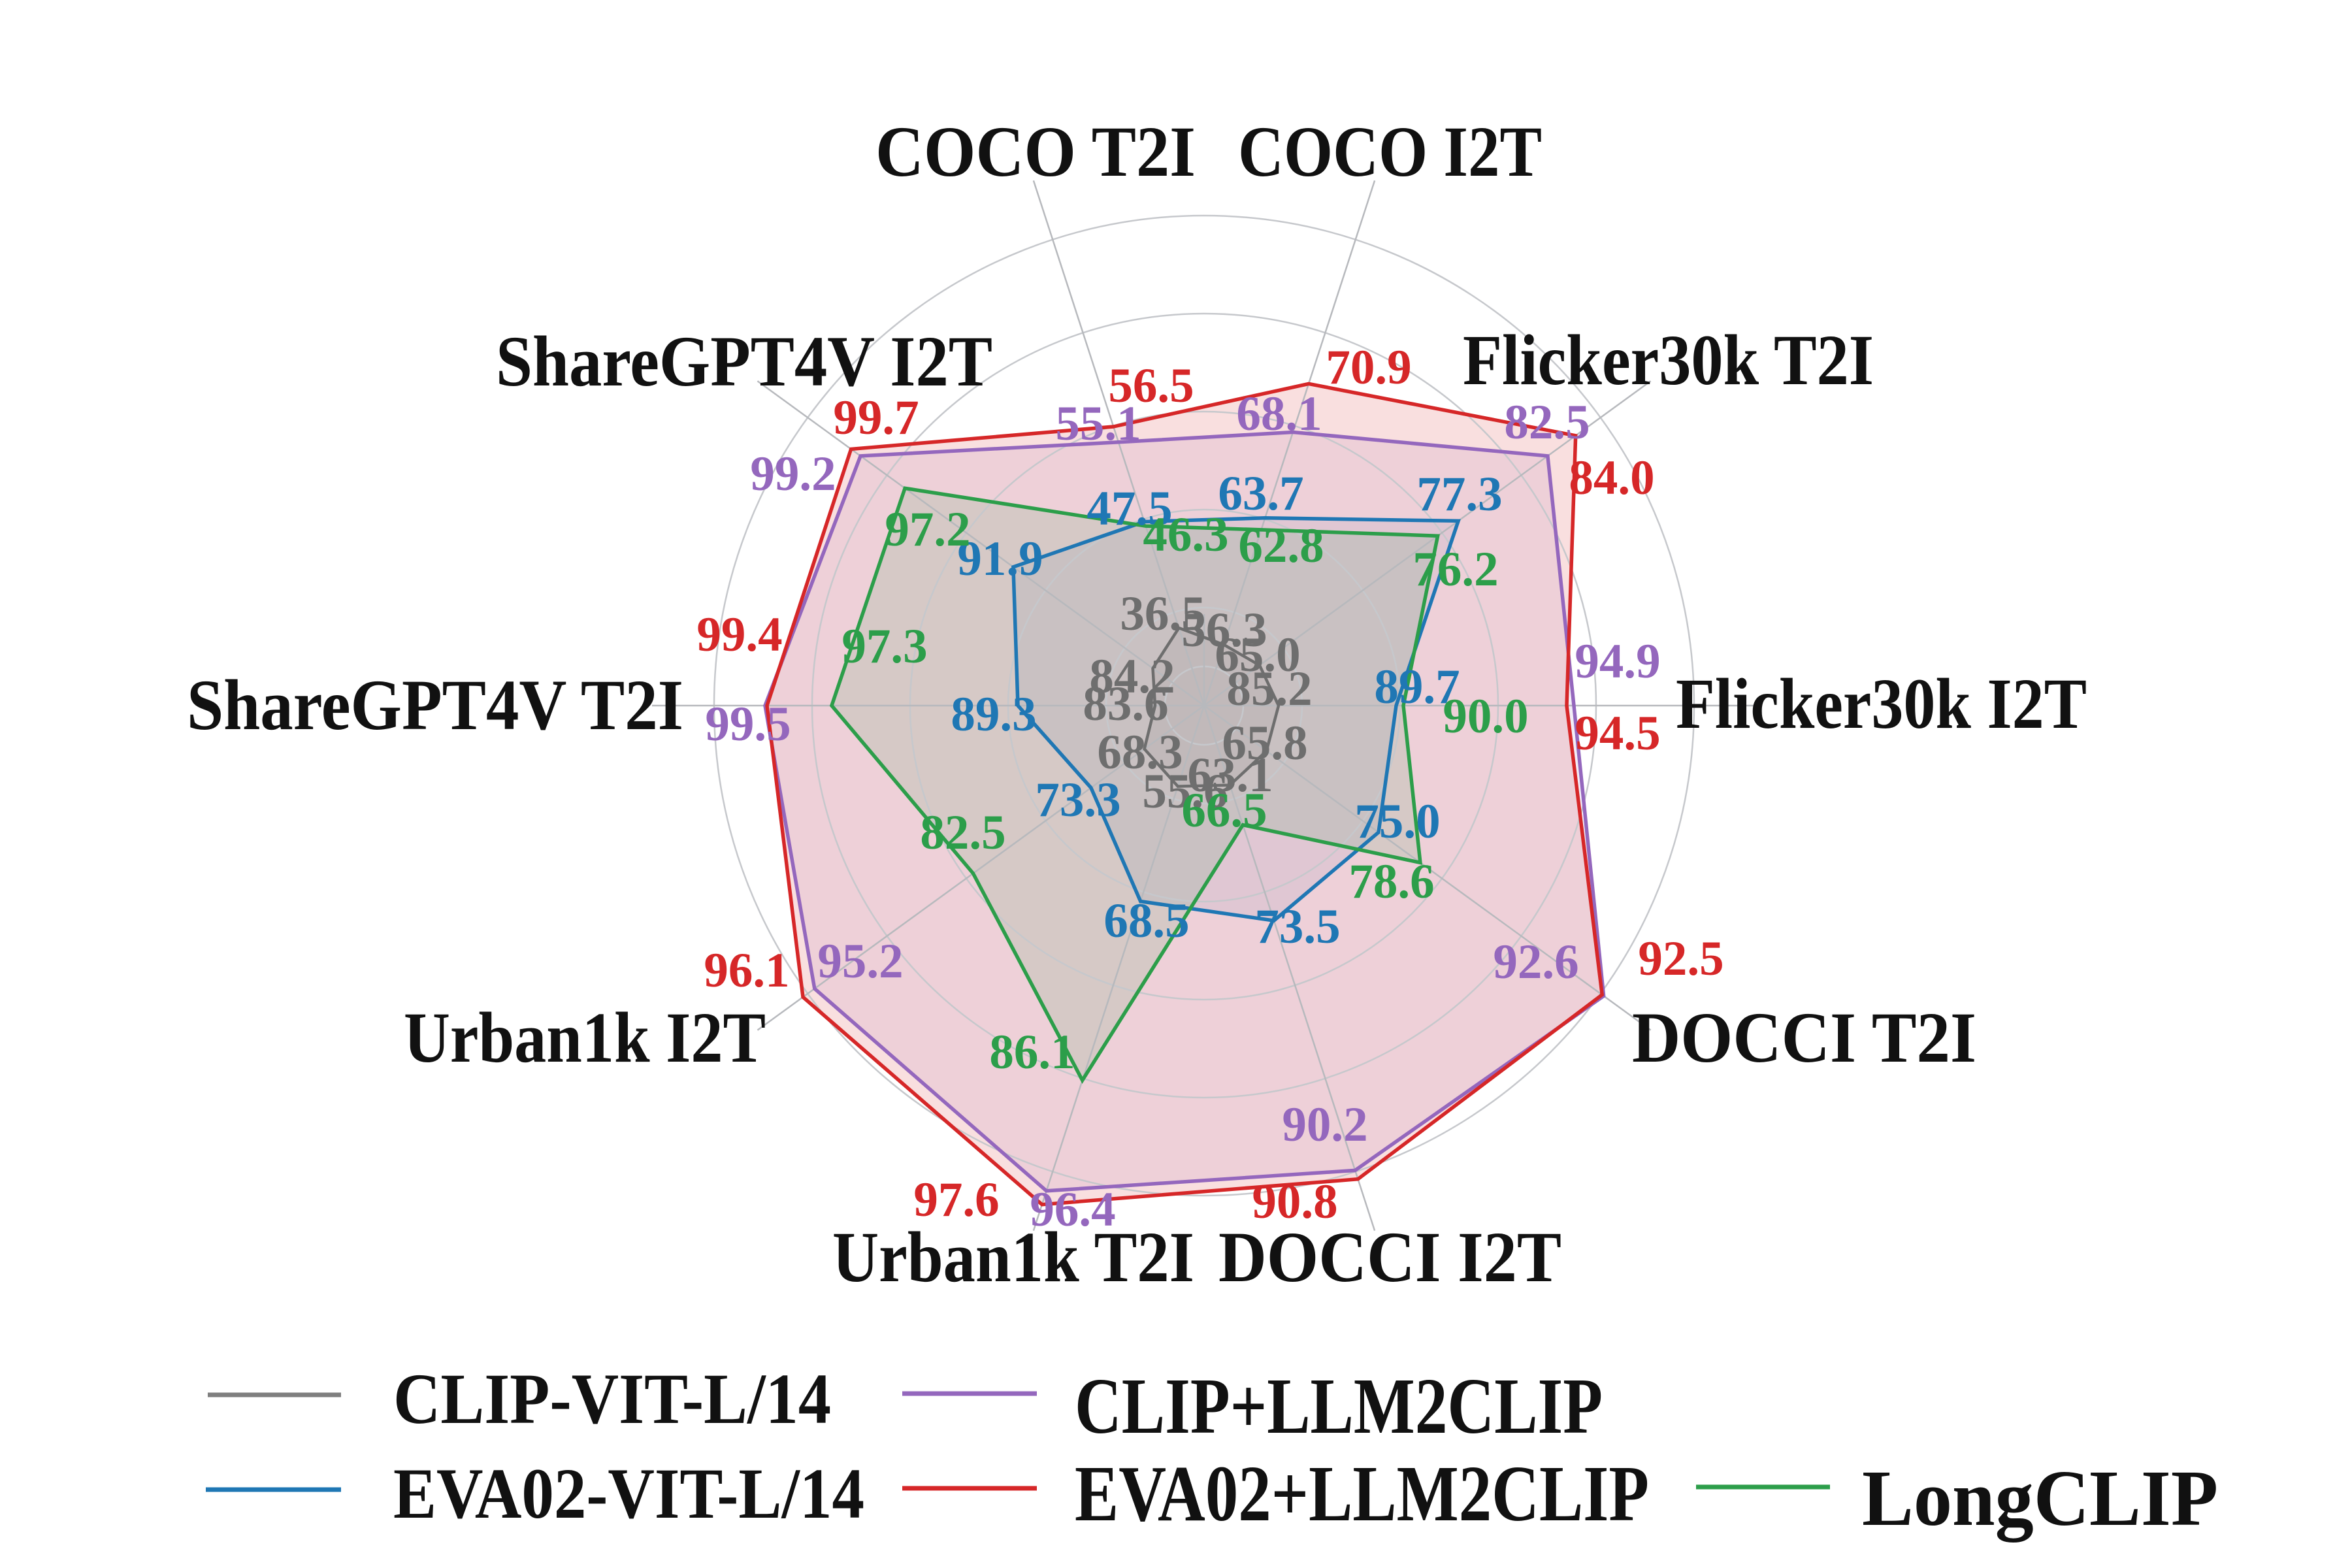  Describe the element at coordinates (956, 1200) in the screenshot. I see `svg-text: 97.6` at that location.